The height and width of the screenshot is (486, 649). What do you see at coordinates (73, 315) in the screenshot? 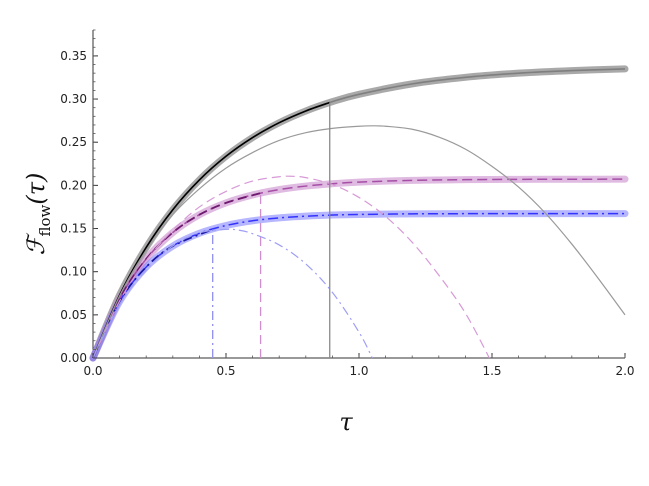
I see `y-tick-label: 0.05` at bounding box center [73, 315].